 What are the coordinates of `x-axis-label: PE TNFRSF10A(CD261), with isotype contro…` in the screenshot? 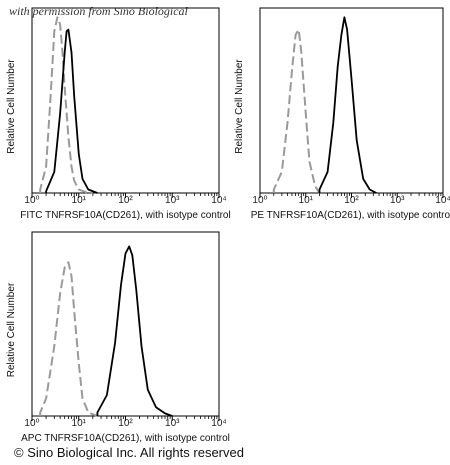 It's located at (350, 215).